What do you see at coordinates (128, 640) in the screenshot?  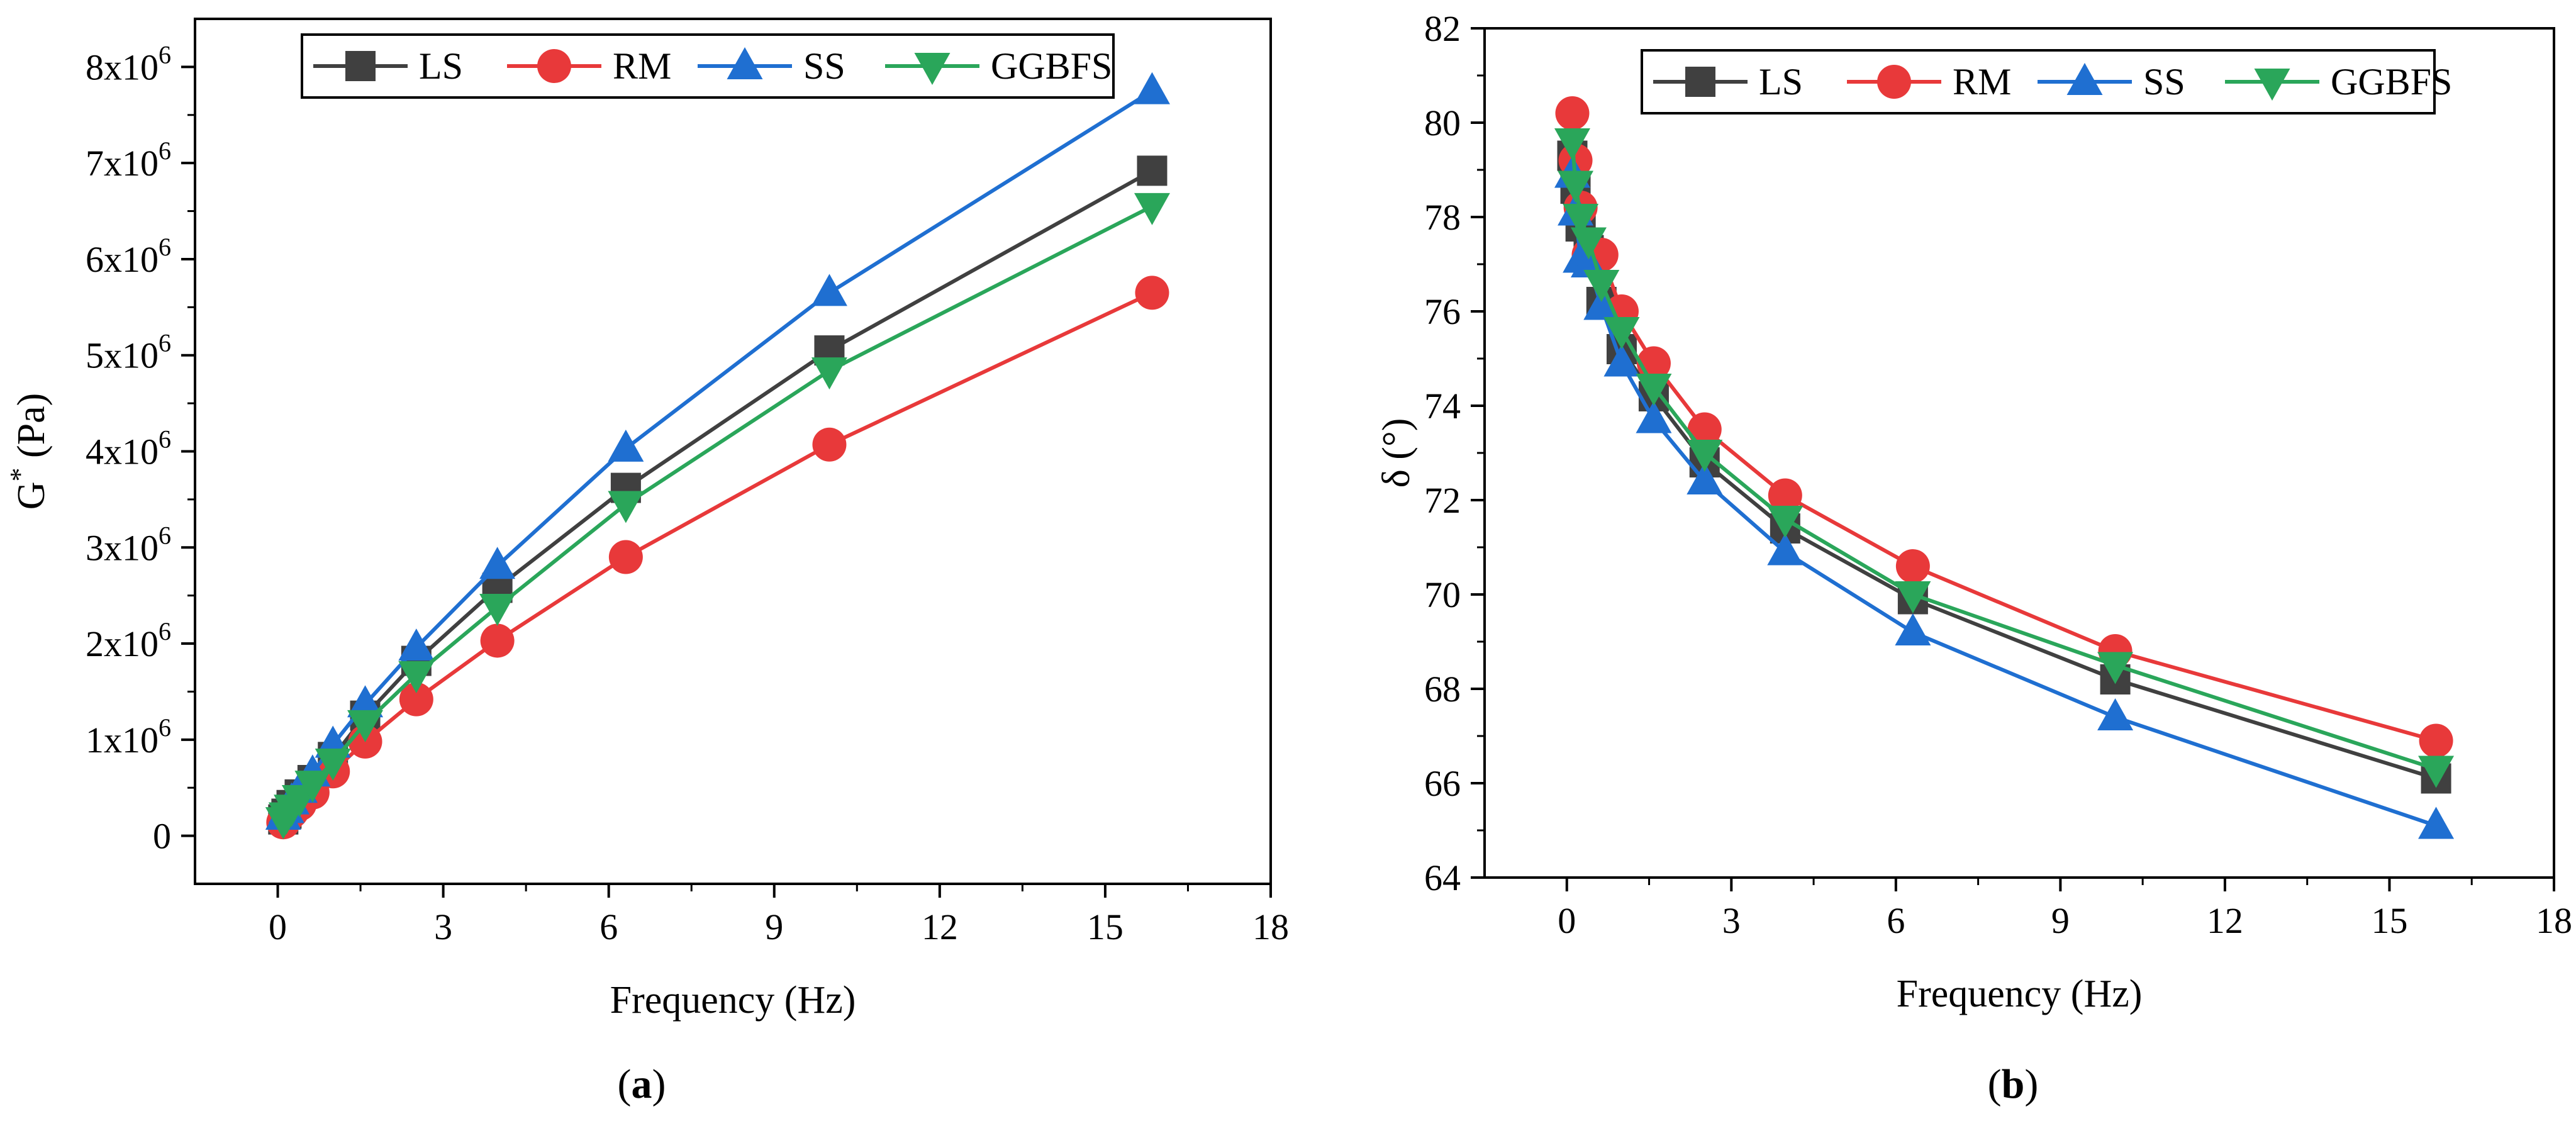 I see `y-tick-label: 2x10⁶` at bounding box center [128, 640].